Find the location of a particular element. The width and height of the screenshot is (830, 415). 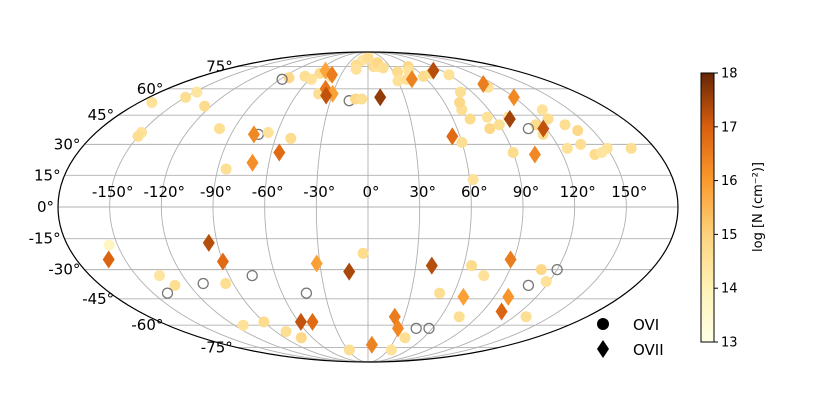

legend-diamond-marker is located at coordinates (603, 349).